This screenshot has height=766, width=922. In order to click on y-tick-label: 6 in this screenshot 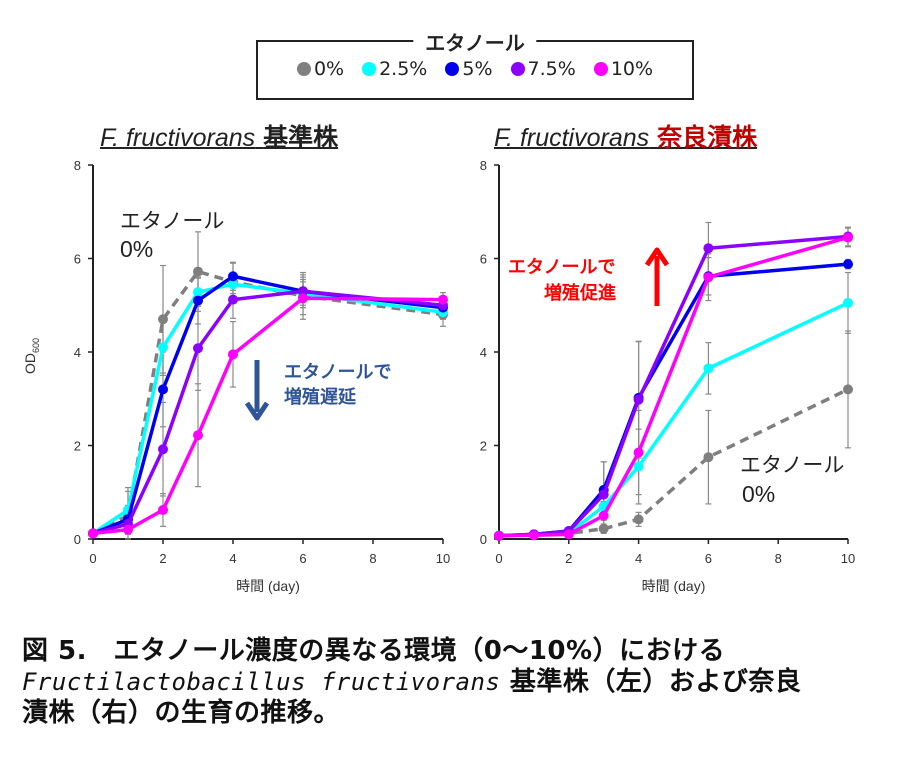, I will do `click(483, 259)`.